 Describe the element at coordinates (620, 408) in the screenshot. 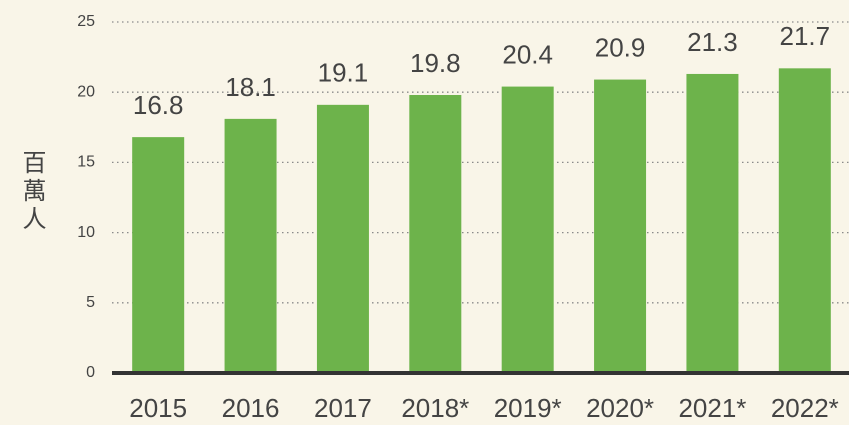

I see `x-tick-label: 2020*` at that location.